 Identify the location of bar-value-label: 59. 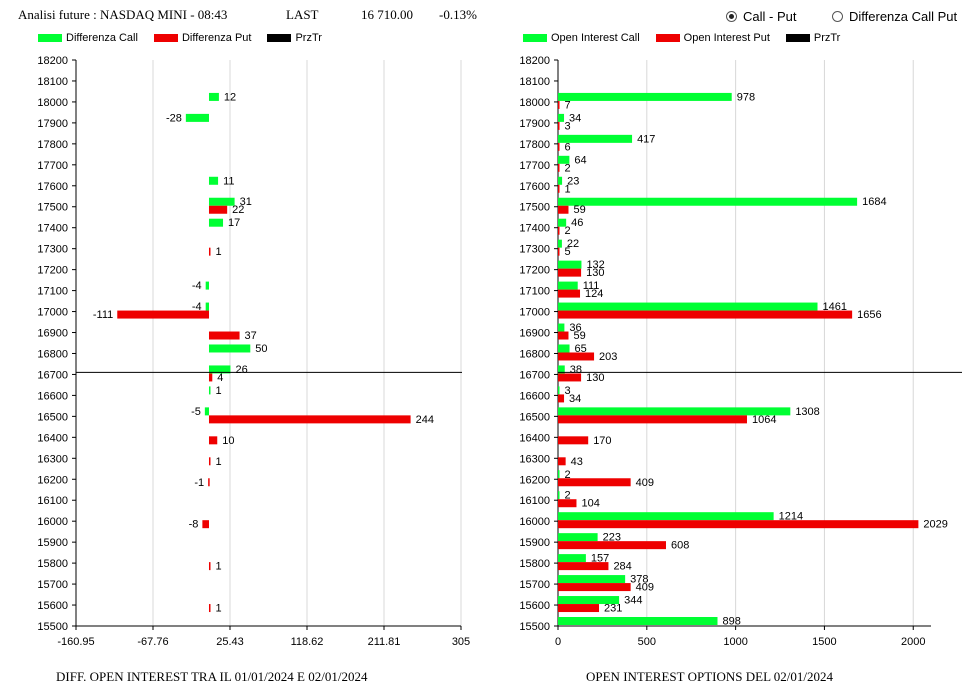
(579, 210).